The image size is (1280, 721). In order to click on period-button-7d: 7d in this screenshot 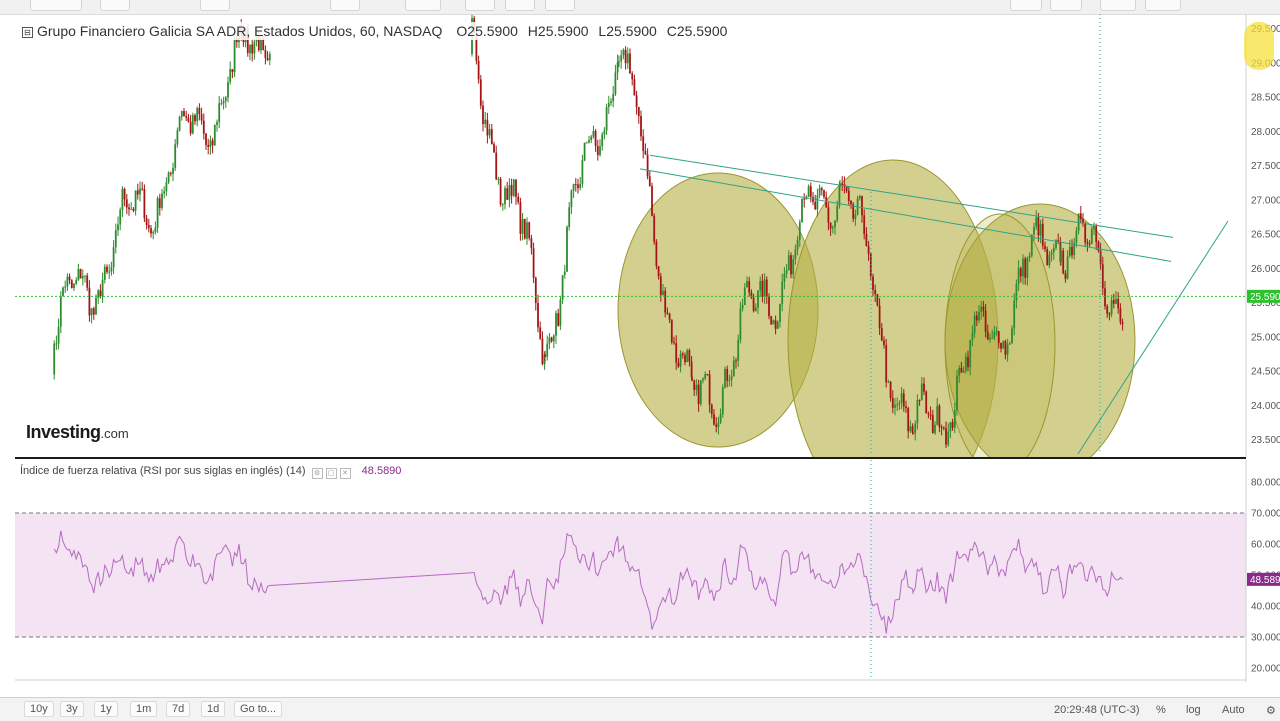, I will do `click(178, 709)`.